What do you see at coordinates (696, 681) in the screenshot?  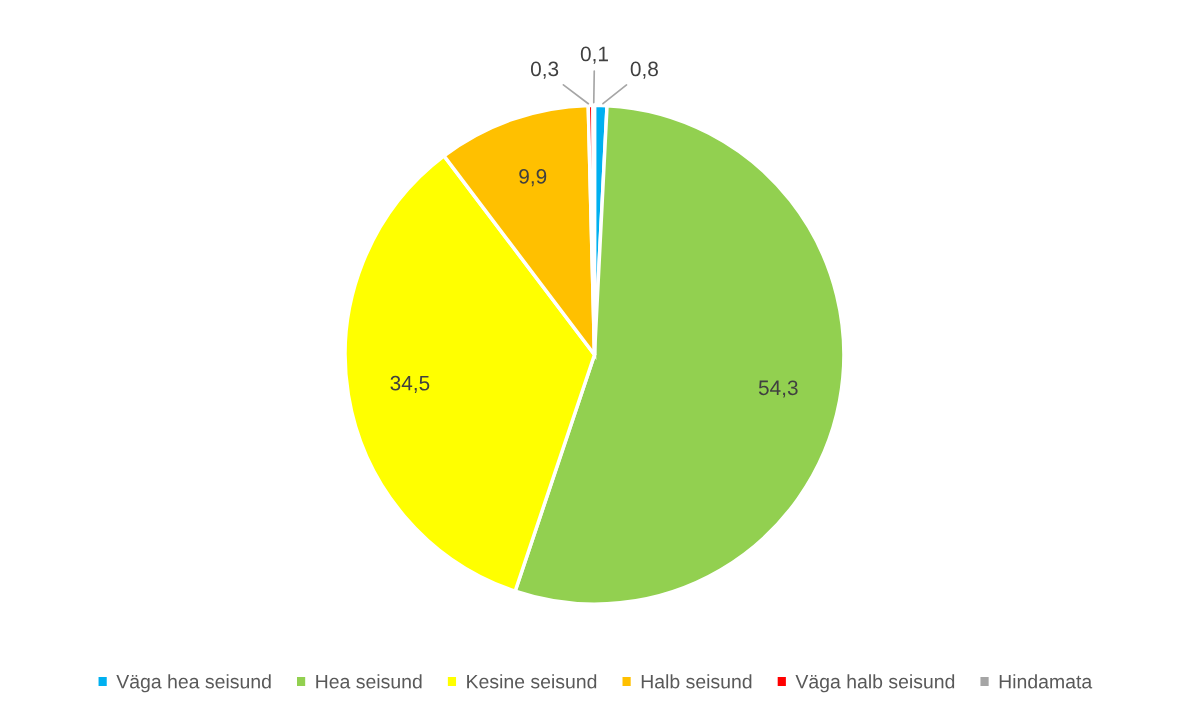 I see `legend-label: Halb seisund` at bounding box center [696, 681].